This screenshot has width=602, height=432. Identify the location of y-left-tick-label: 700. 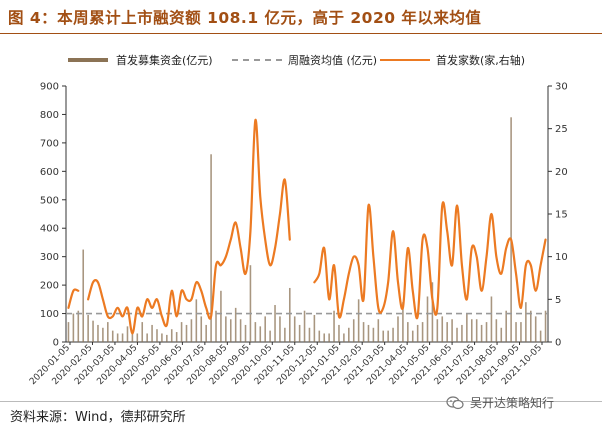
(49, 143).